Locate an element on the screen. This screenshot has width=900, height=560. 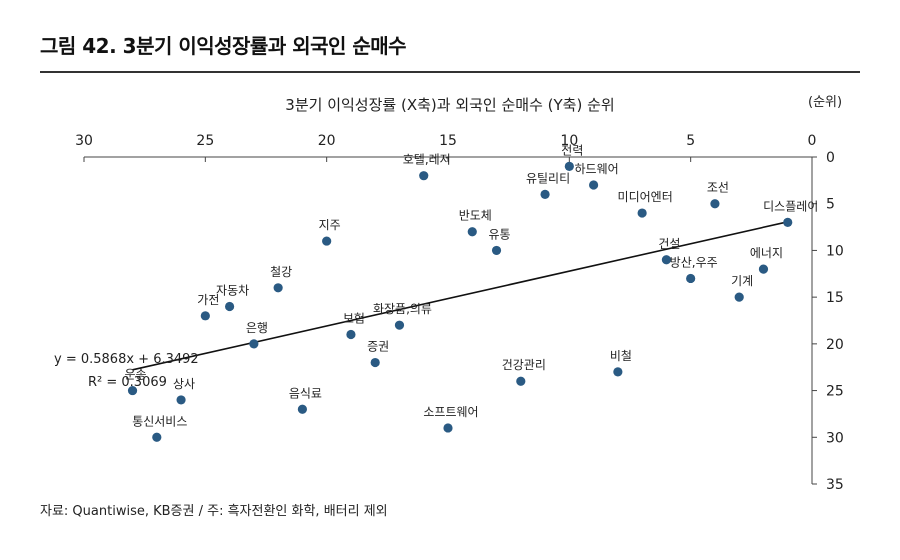
chart-title: 3분기 이익성장률 (X축)과 외국인 순매수 (Y축) 순위 is located at coordinates (450, 105).